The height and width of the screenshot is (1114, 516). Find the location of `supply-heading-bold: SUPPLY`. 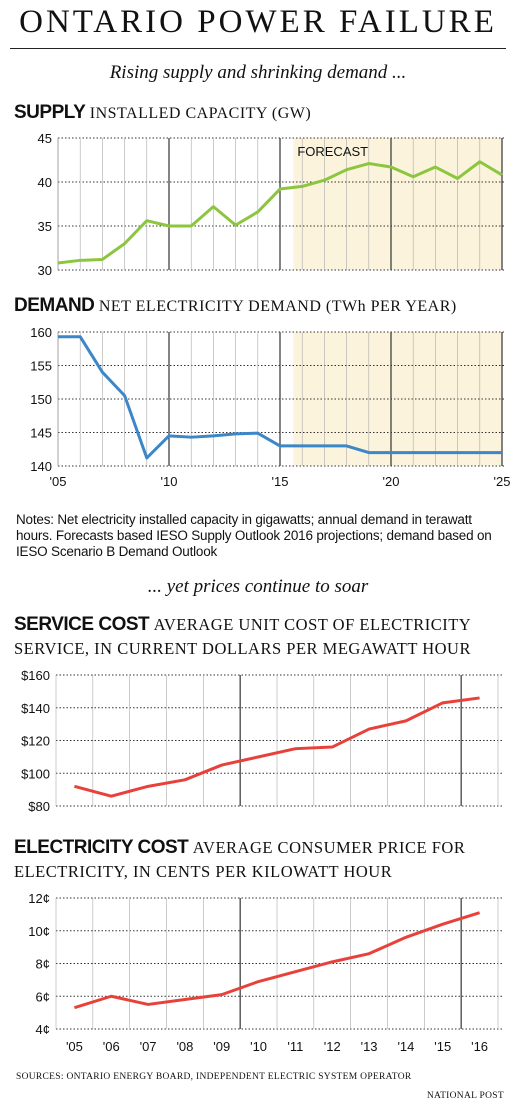

supply-heading-bold: SUPPLY is located at coordinates (50, 112).